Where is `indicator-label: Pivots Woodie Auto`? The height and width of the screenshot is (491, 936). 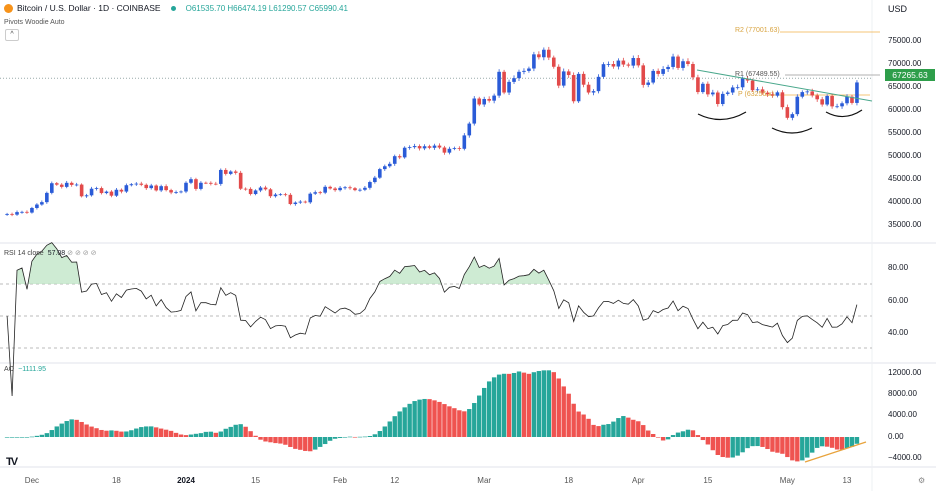 indicator-label: Pivots Woodie Auto is located at coordinates (34, 22).